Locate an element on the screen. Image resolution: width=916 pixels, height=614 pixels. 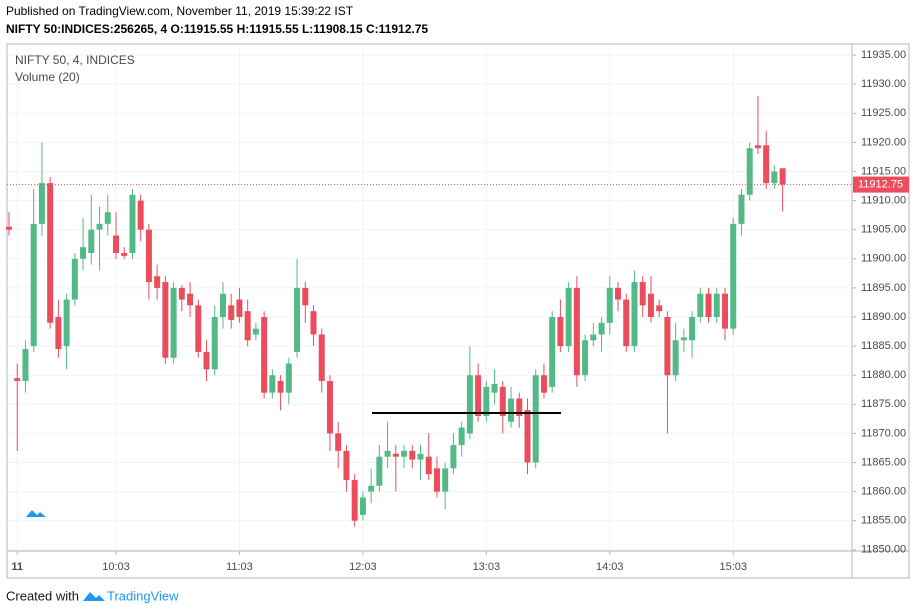
y-tick-label: 11925.00 is located at coordinates (883, 113).